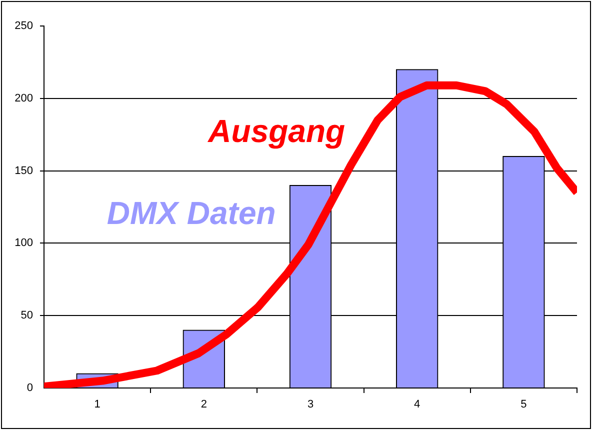 The height and width of the screenshot is (431, 593). What do you see at coordinates (23, 170) in the screenshot?
I see `y-tick-label: 150` at bounding box center [23, 170].